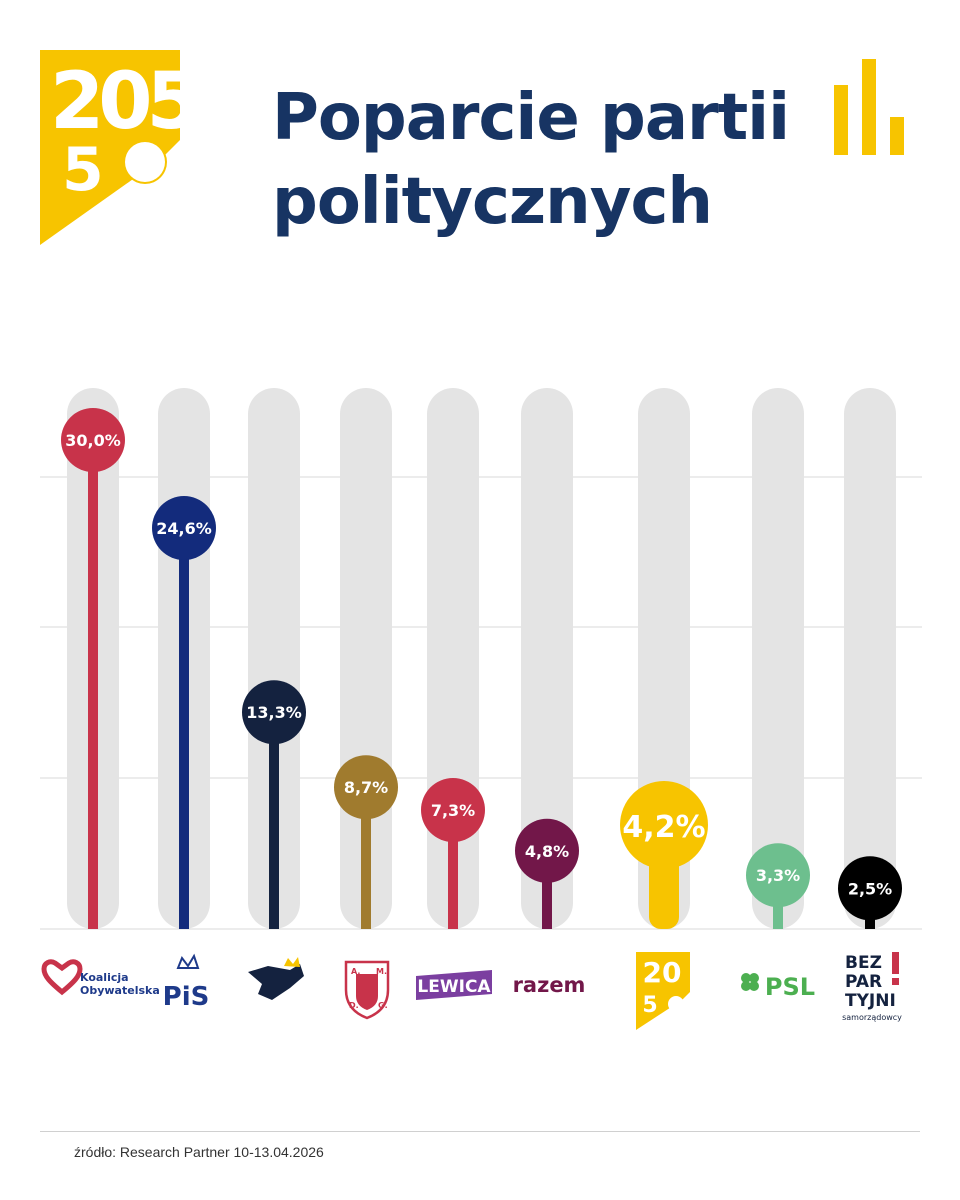 The height and width of the screenshot is (1200, 960). What do you see at coordinates (480, 1131) in the screenshot?
I see `source-divider` at bounding box center [480, 1131].